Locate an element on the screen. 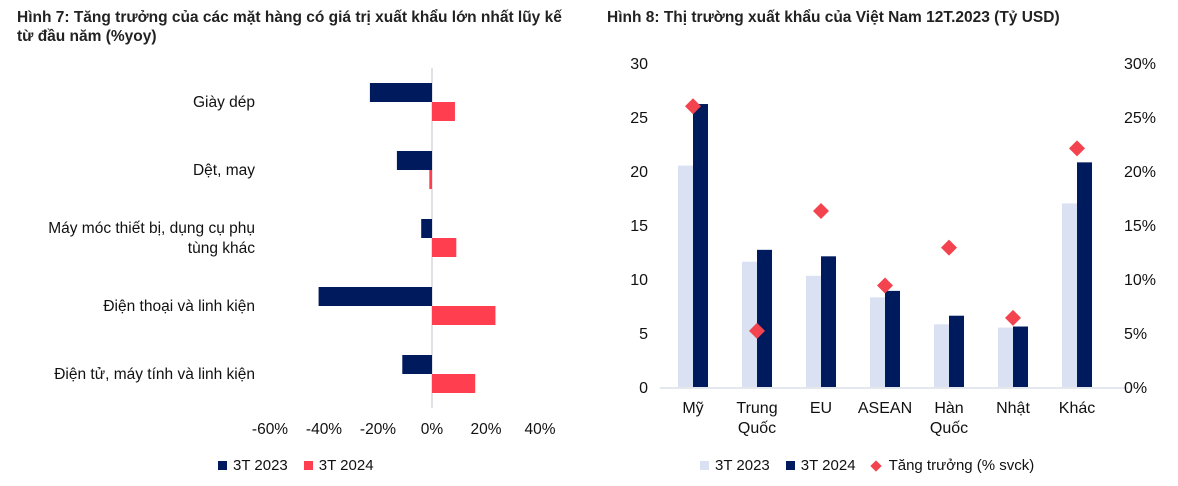 Image resolution: width=1178 pixels, height=486 pixels. y-left-tick-label: 10 is located at coordinates (639, 280).